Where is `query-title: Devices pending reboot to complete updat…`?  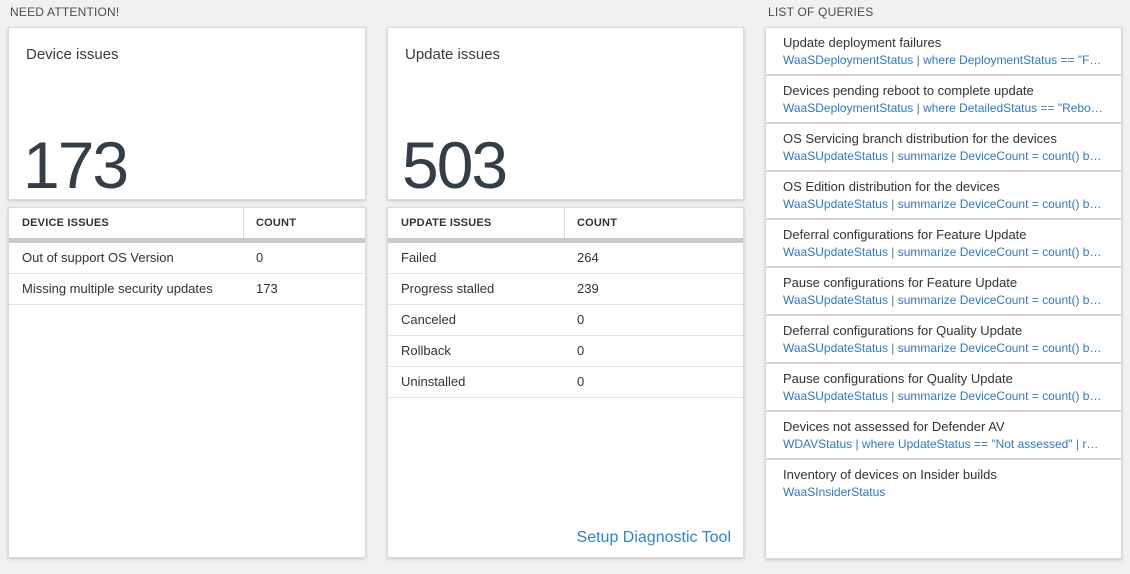 query-title: Devices pending reboot to complete updat… is located at coordinates (908, 90).